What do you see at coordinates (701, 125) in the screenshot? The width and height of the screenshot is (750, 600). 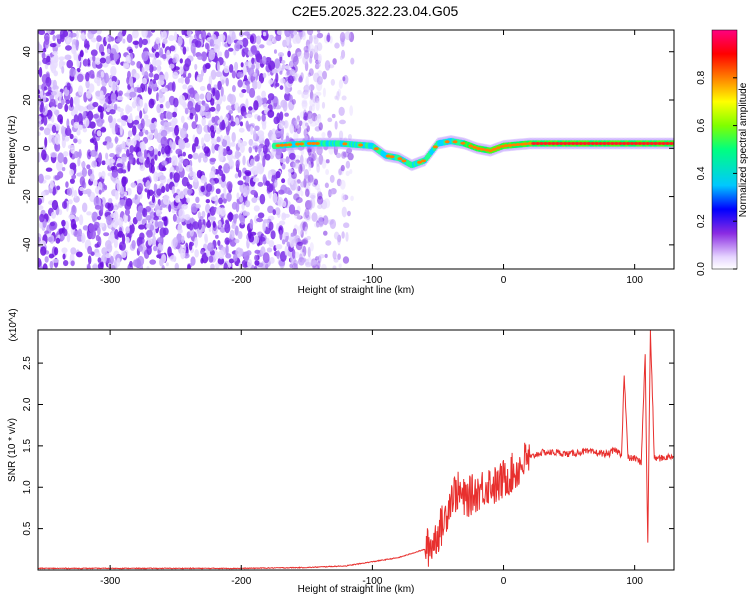 I see `colorbar-tick-label: 0.6` at bounding box center [701, 125].